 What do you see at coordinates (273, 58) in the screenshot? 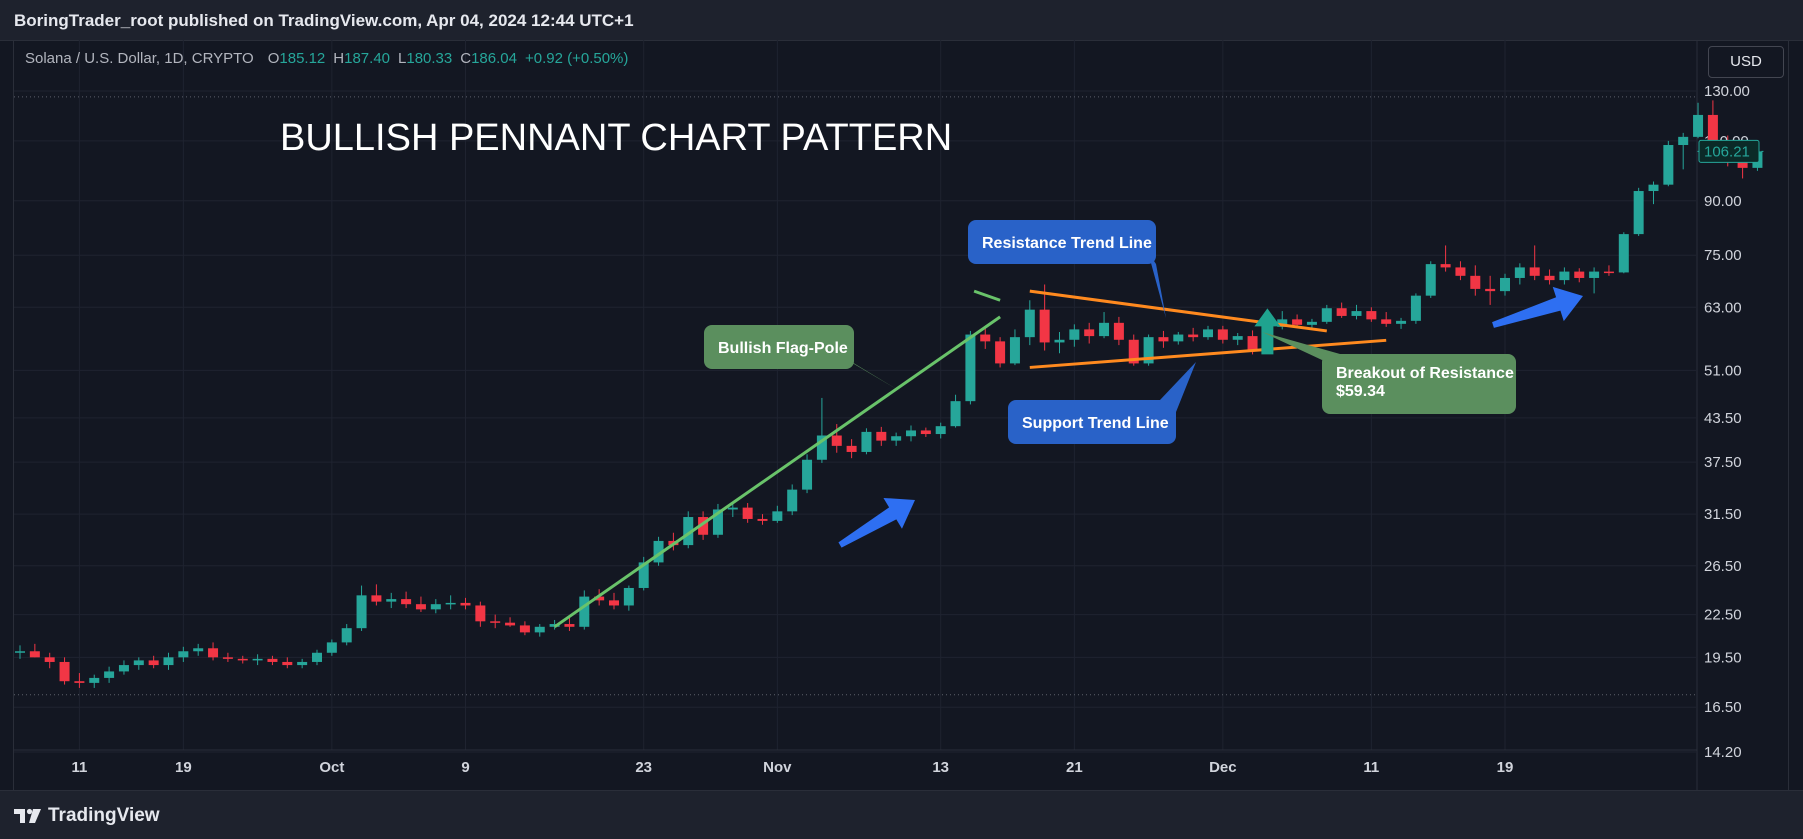
I see `open-label: O` at bounding box center [273, 58].